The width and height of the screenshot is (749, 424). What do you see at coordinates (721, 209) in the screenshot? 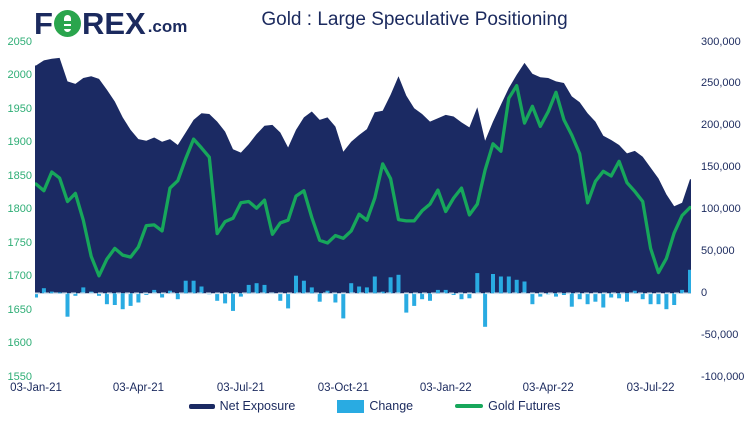
I see `right-axis-tick: 100,000` at bounding box center [721, 209].